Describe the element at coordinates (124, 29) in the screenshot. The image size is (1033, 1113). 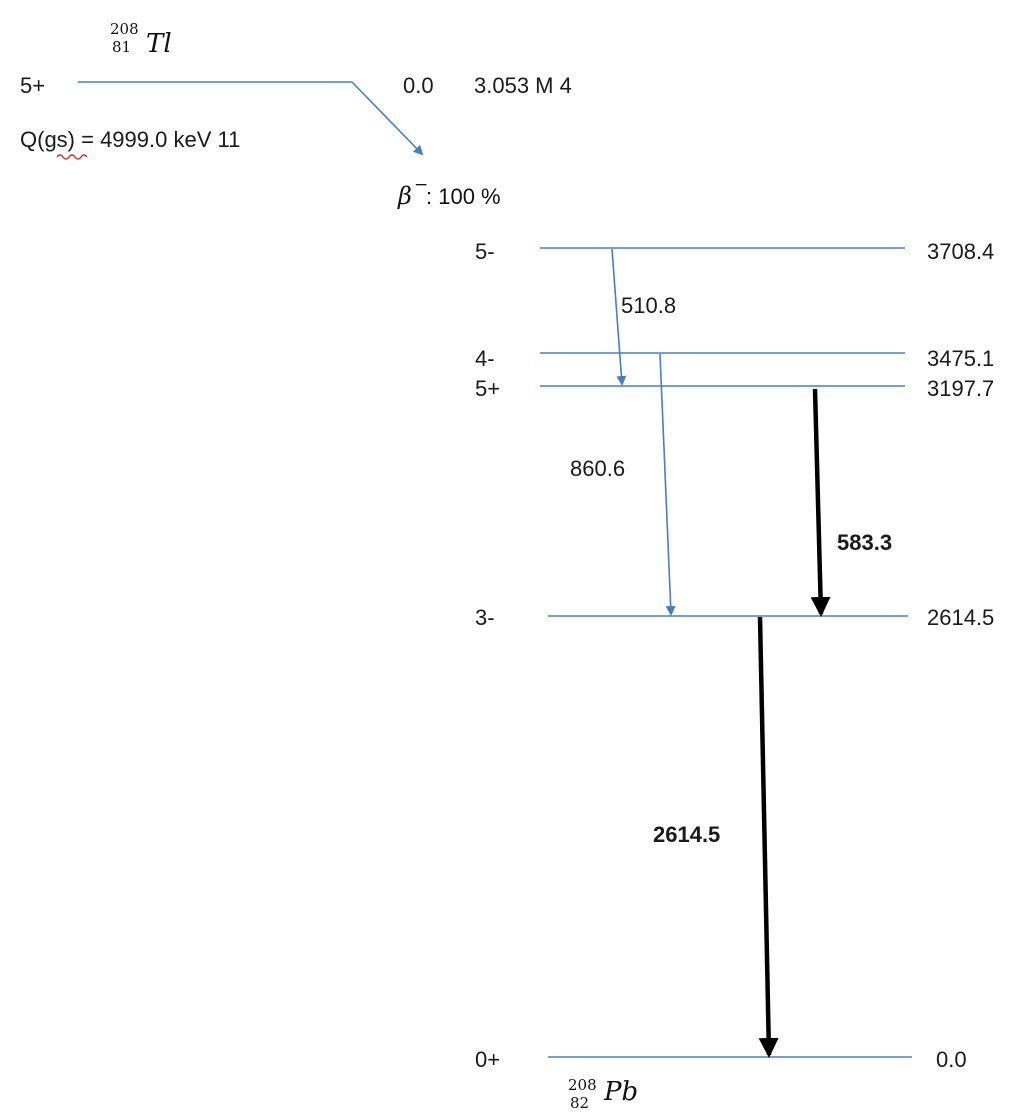
I see `parent-mass-number: 208` at that location.